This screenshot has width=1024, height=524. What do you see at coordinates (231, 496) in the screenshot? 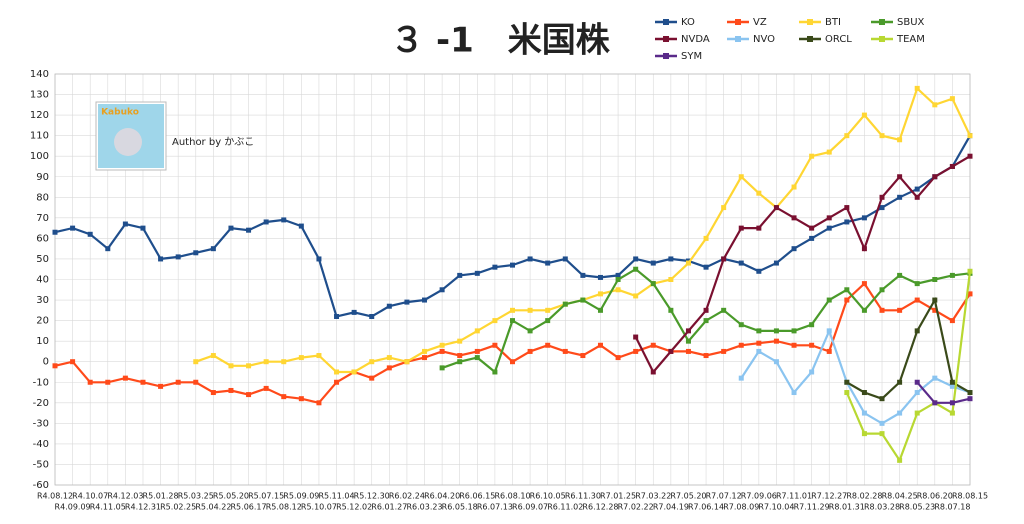
I see `x-tick-label: R5.05.20` at bounding box center [231, 496].